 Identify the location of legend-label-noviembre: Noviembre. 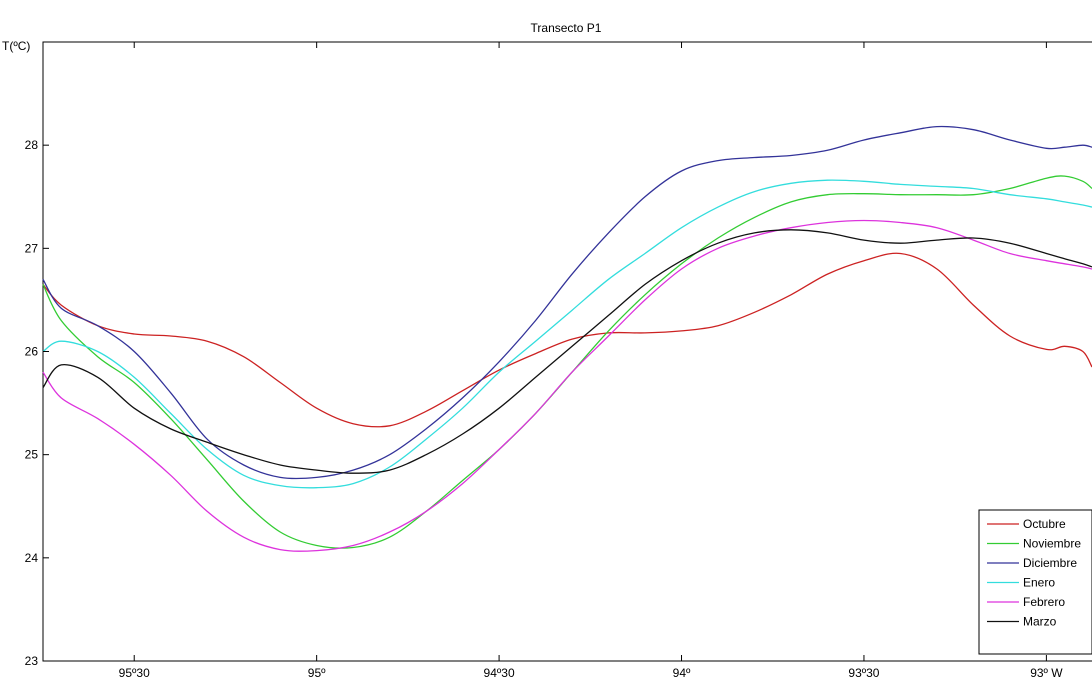
(1052, 544).